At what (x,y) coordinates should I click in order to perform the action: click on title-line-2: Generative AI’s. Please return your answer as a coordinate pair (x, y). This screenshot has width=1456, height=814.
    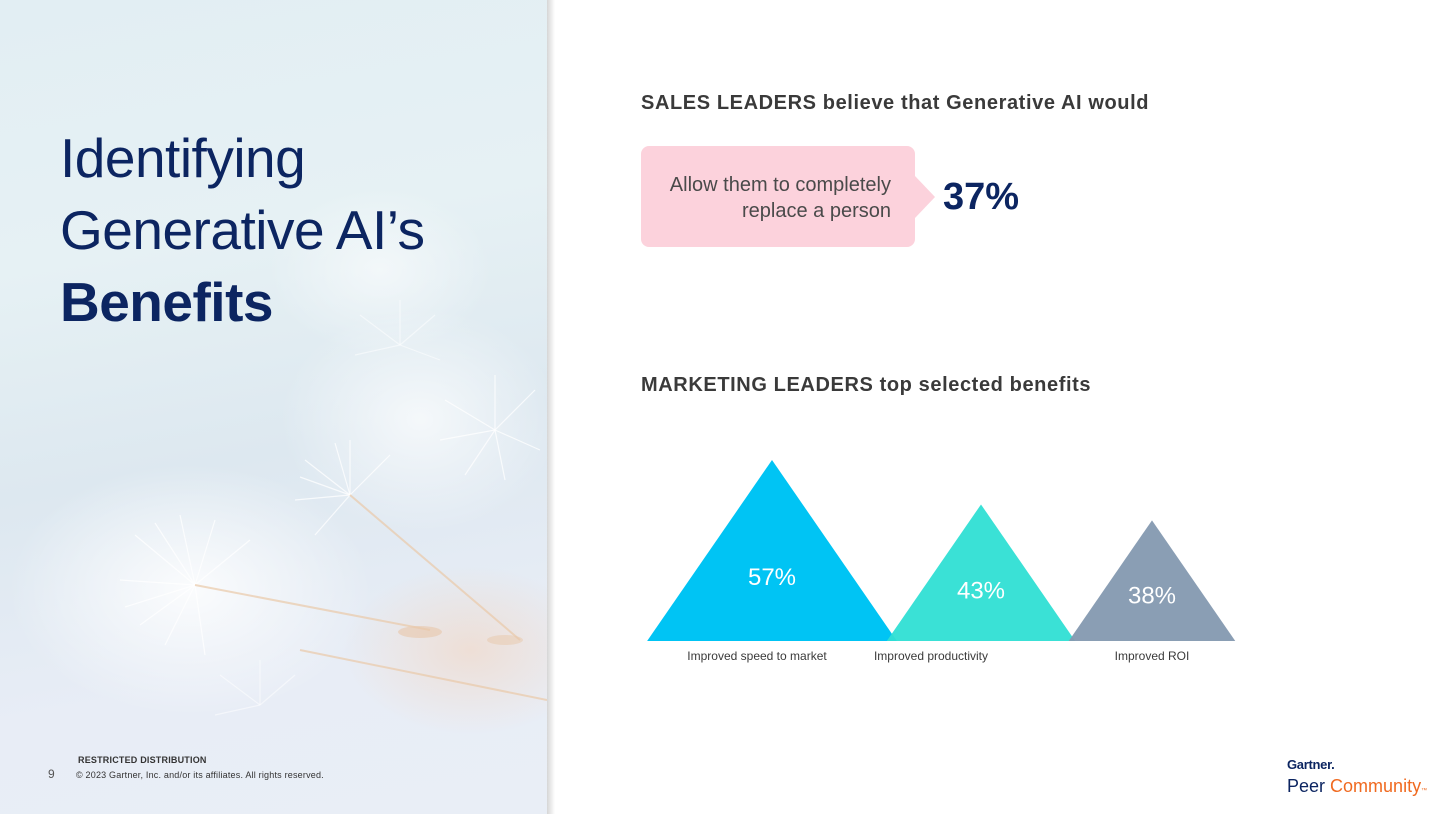
    Looking at the image, I should click on (242, 230).